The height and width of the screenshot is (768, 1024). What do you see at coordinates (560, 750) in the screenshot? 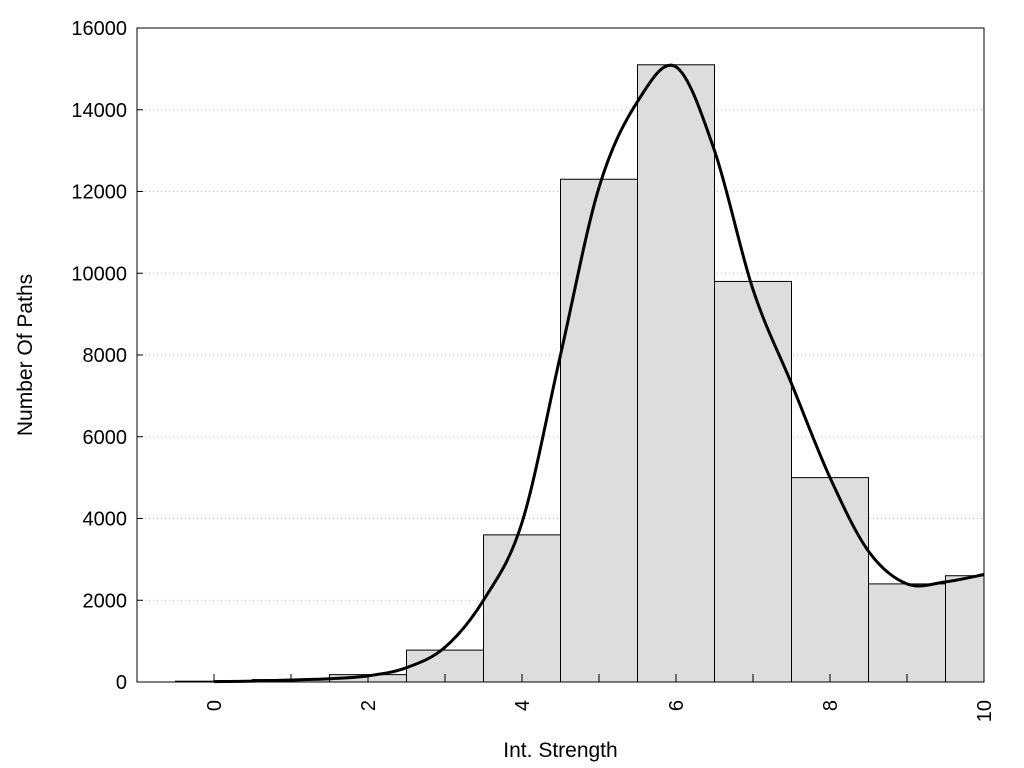
I see `x-axis-label: Int. Strength` at bounding box center [560, 750].